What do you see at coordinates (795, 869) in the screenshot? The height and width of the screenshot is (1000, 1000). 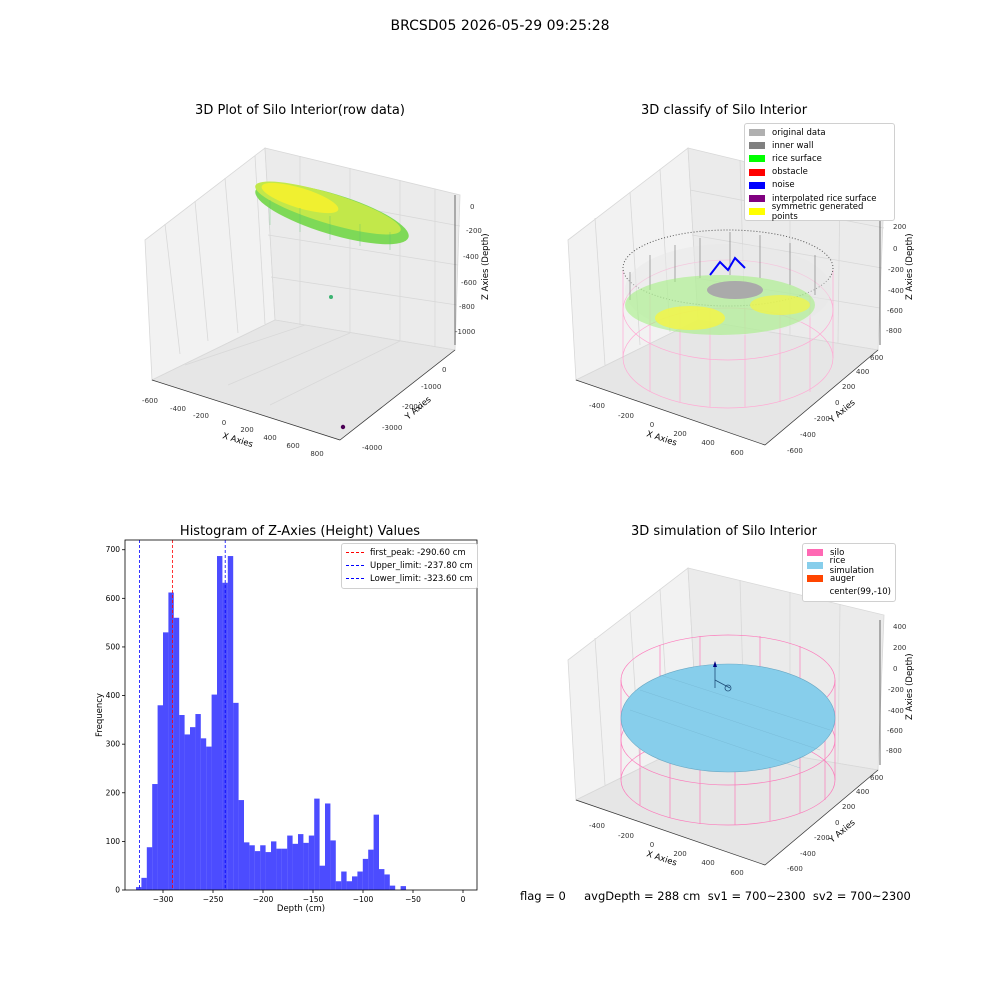 I see `simulation-ytick: -600` at bounding box center [795, 869].